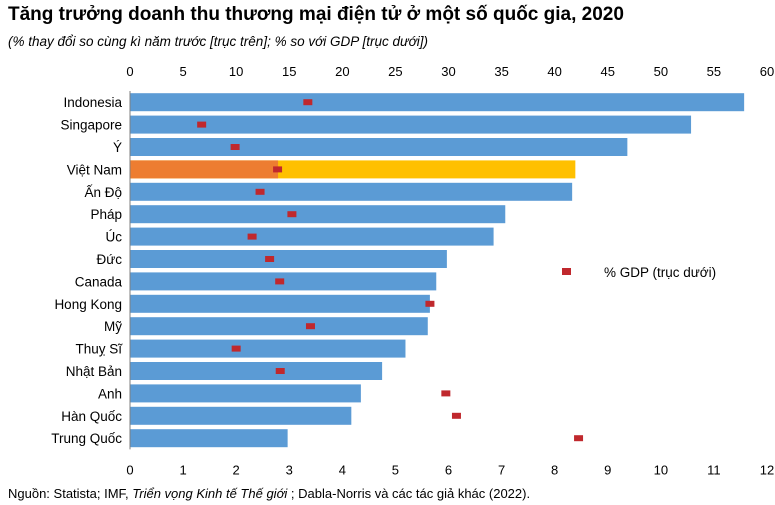 The width and height of the screenshot is (775, 505). What do you see at coordinates (106, 214) in the screenshot?
I see `category-label: Pháp` at bounding box center [106, 214].